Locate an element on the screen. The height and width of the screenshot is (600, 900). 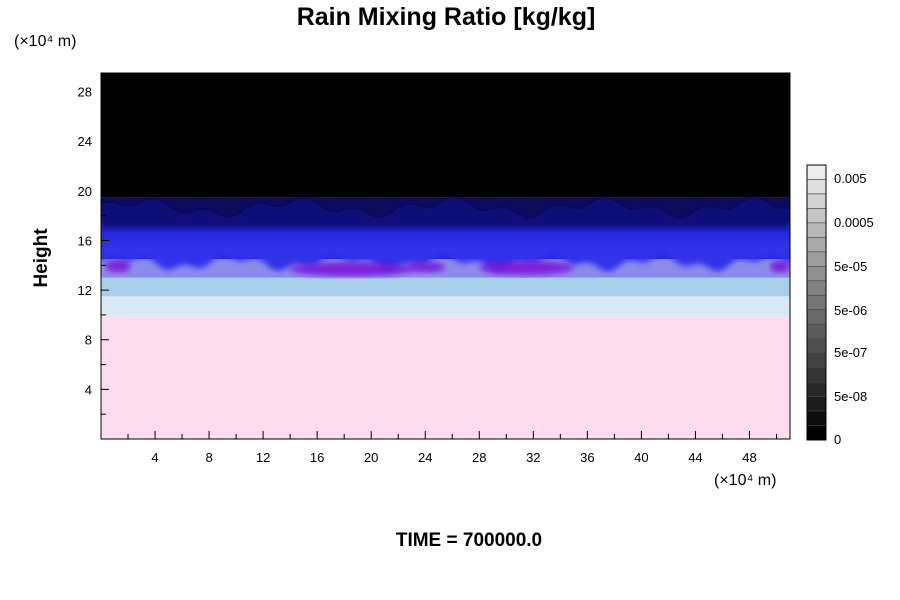
colorbar-label: 5e-05 is located at coordinates (850, 266).